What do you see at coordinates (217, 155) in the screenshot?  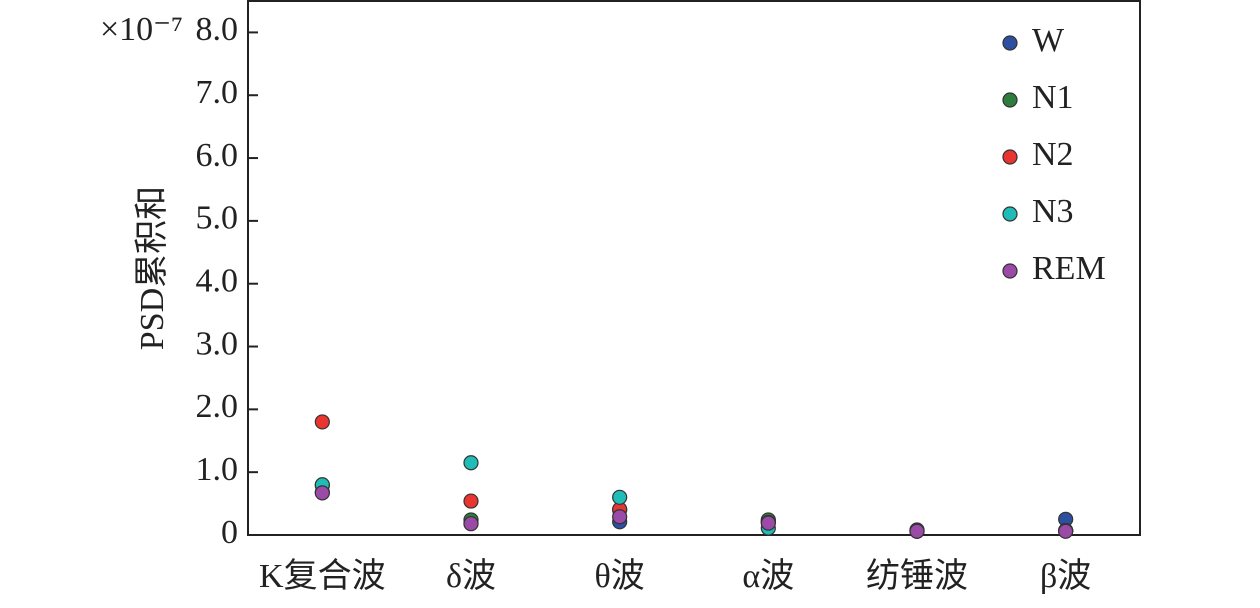 I see `y-tick-label: 6.0` at bounding box center [217, 155].